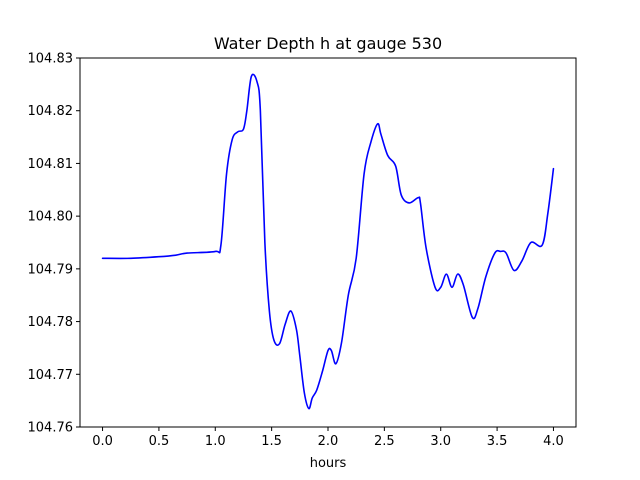 The image size is (640, 480). I want to click on x-tick-label: 3.0, so click(440, 441).